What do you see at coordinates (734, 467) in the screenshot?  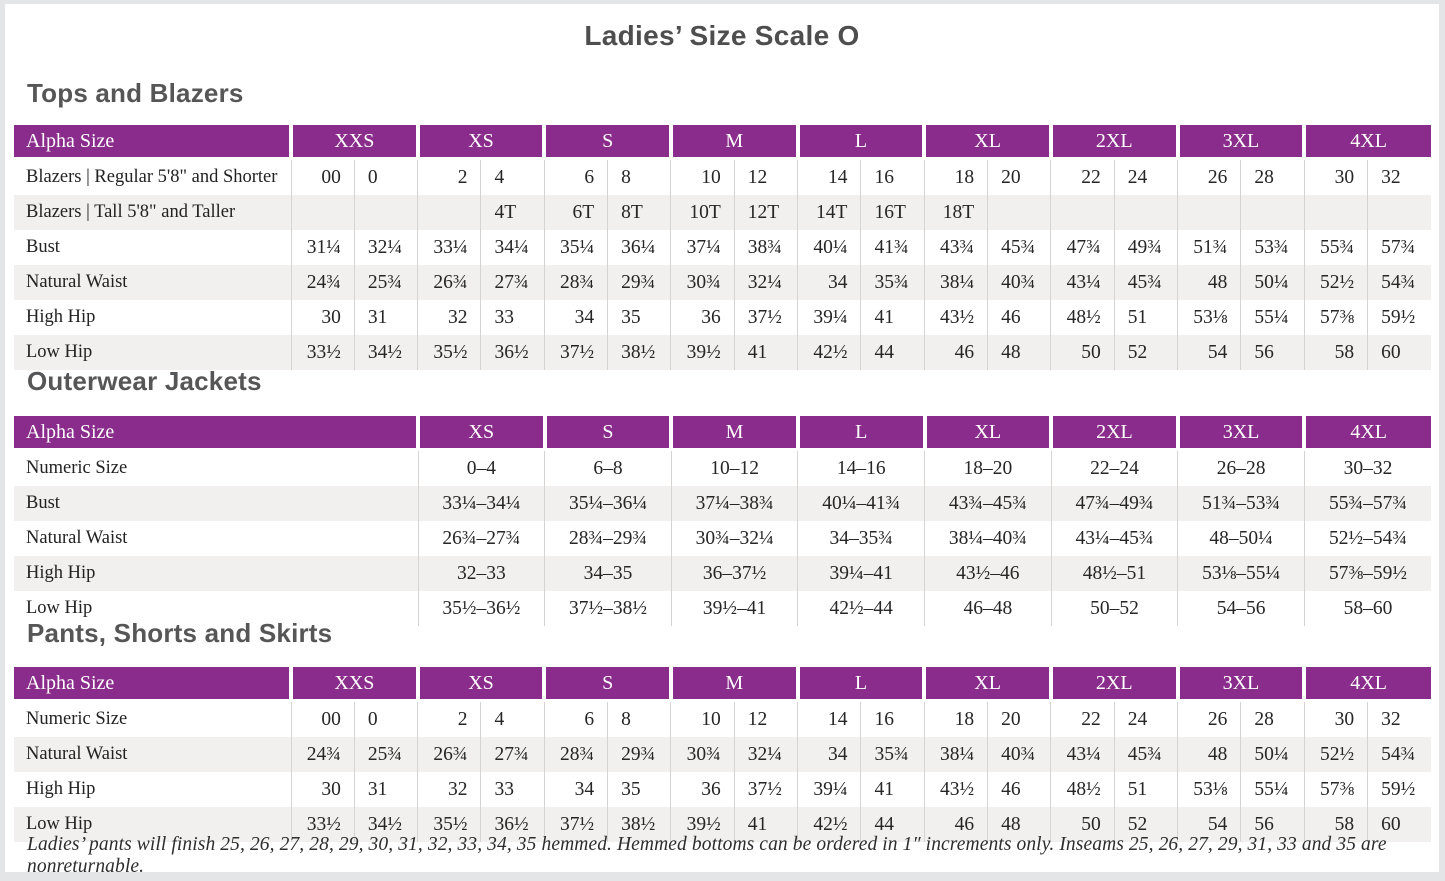 I see `size-cell: 10–12` at bounding box center [734, 467].